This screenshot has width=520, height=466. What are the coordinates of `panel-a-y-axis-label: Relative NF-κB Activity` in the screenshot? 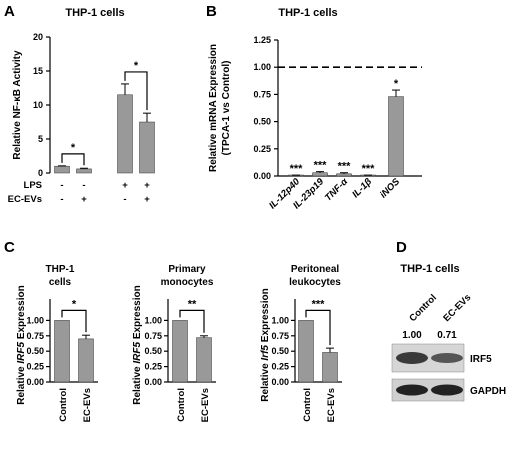 It's located at (17, 105).